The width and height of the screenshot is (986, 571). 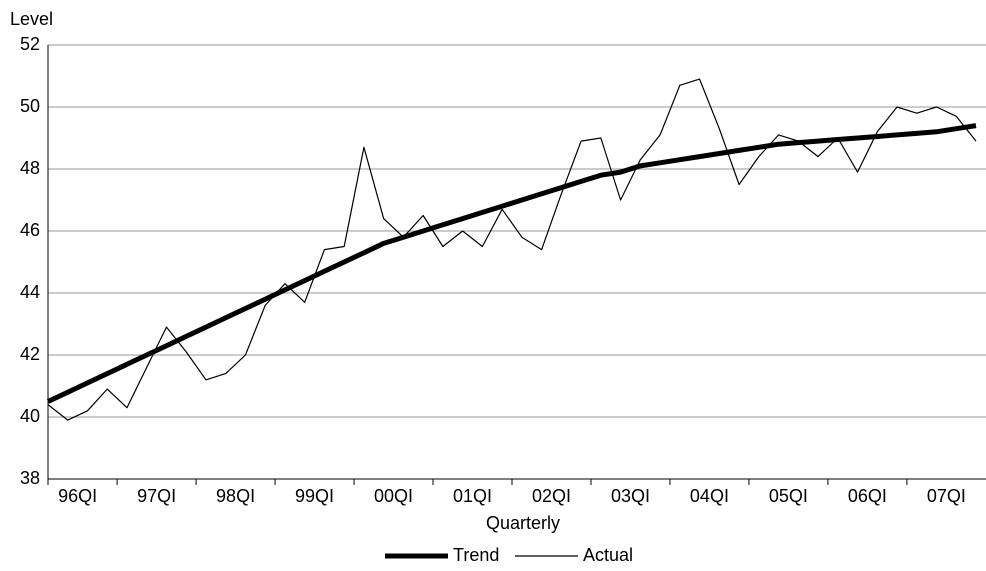 What do you see at coordinates (476, 555) in the screenshot?
I see `legend-label: Trend` at bounding box center [476, 555].